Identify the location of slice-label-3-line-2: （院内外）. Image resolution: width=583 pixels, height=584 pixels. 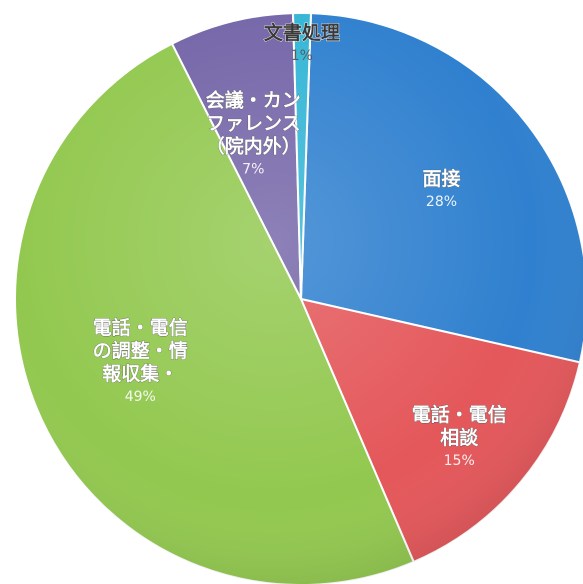
(253, 145).